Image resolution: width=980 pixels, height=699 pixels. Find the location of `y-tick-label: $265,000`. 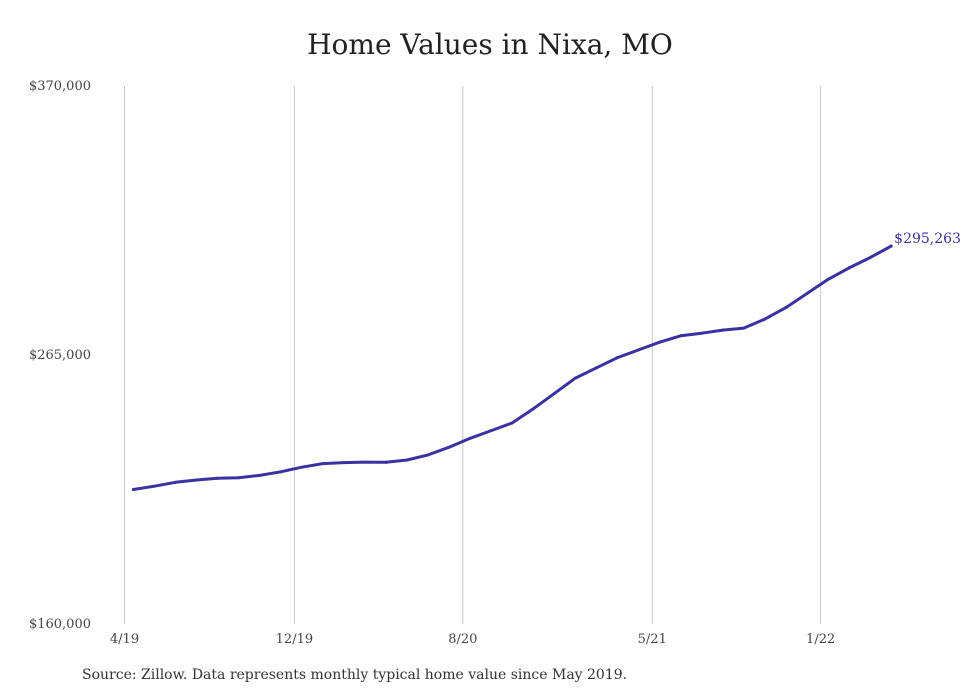

y-tick-label: $265,000 is located at coordinates (60, 355).